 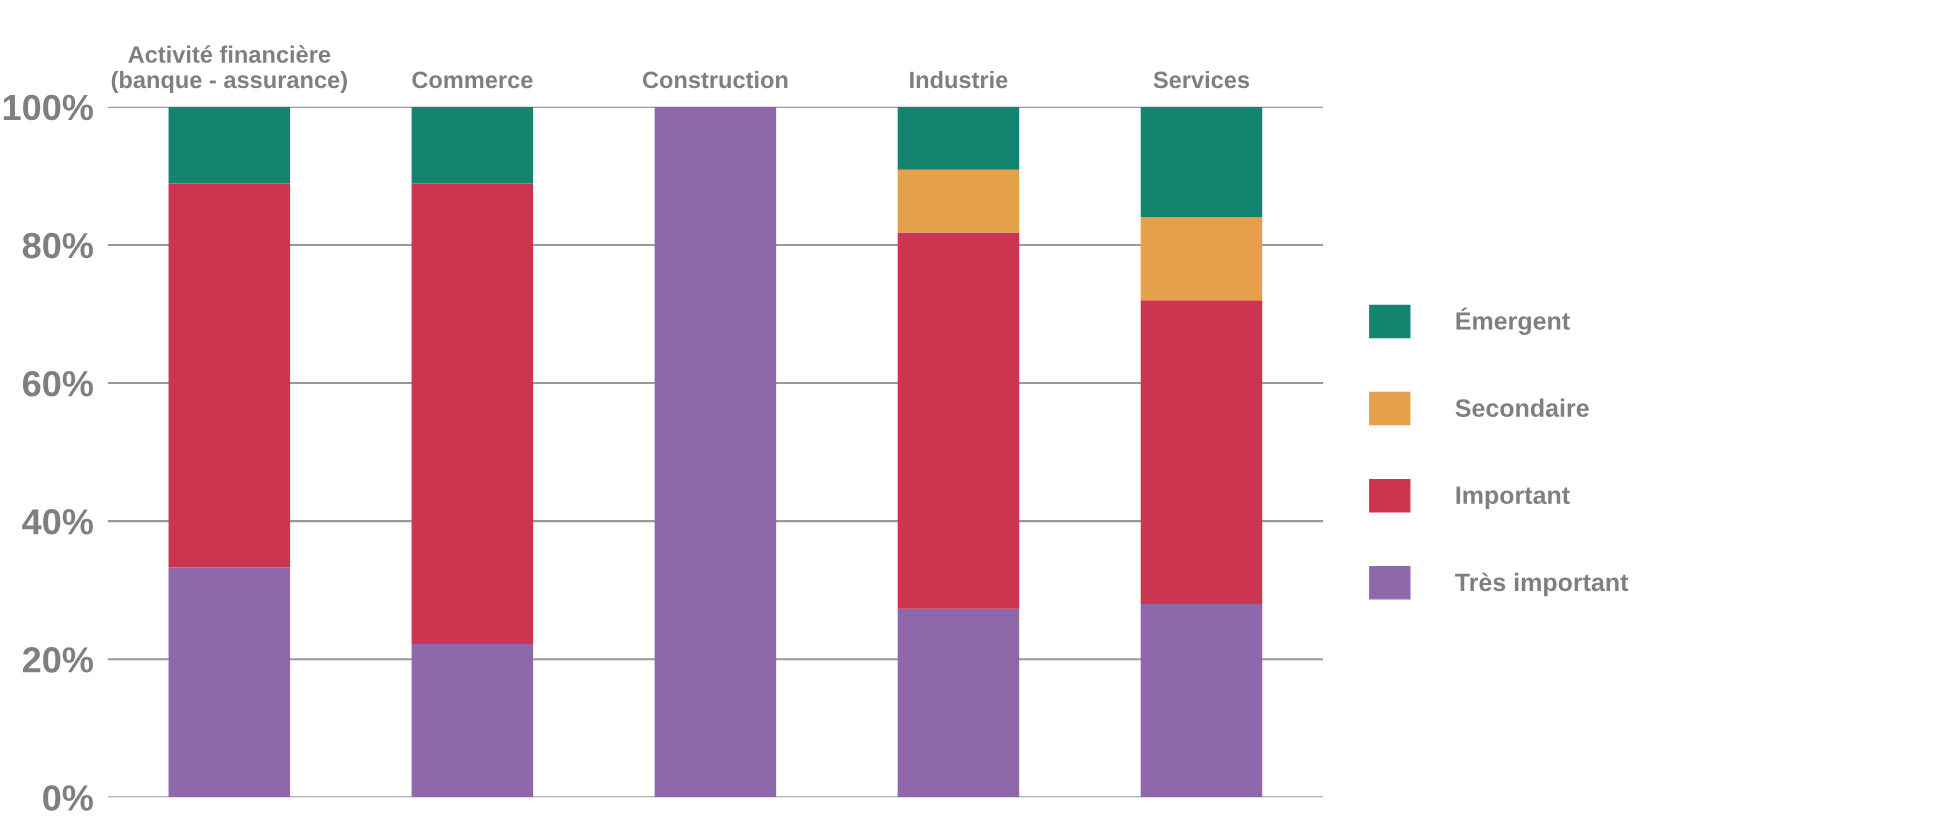 I want to click on x-tick-label: Activité financière (banque - assurance), so click(x=229, y=69).